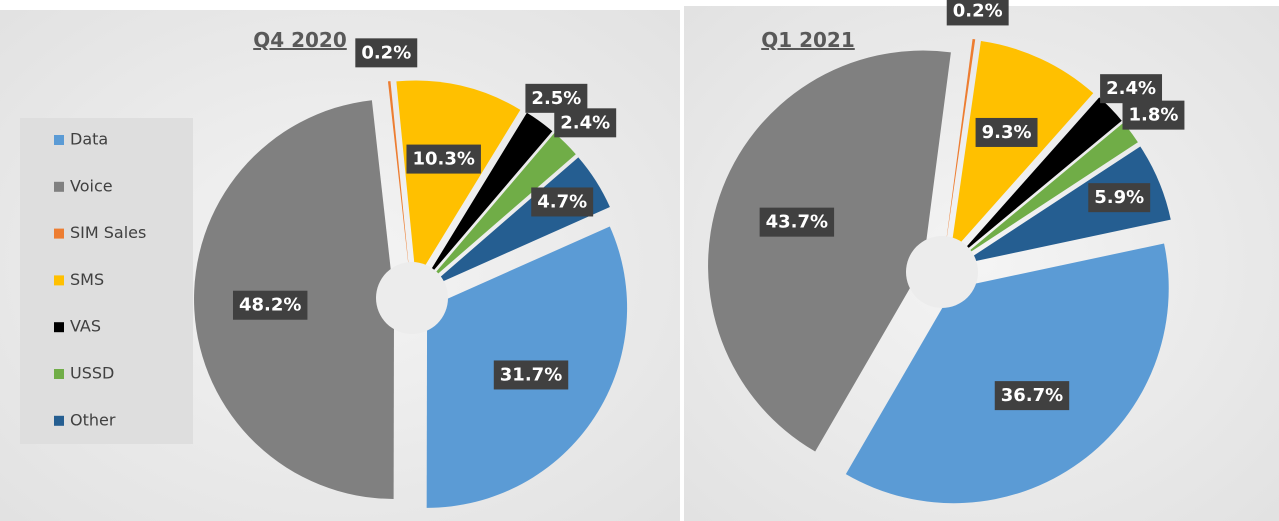 This screenshot has height=521, width=1279. I want to click on label-text: 43.7%, so click(797, 222).